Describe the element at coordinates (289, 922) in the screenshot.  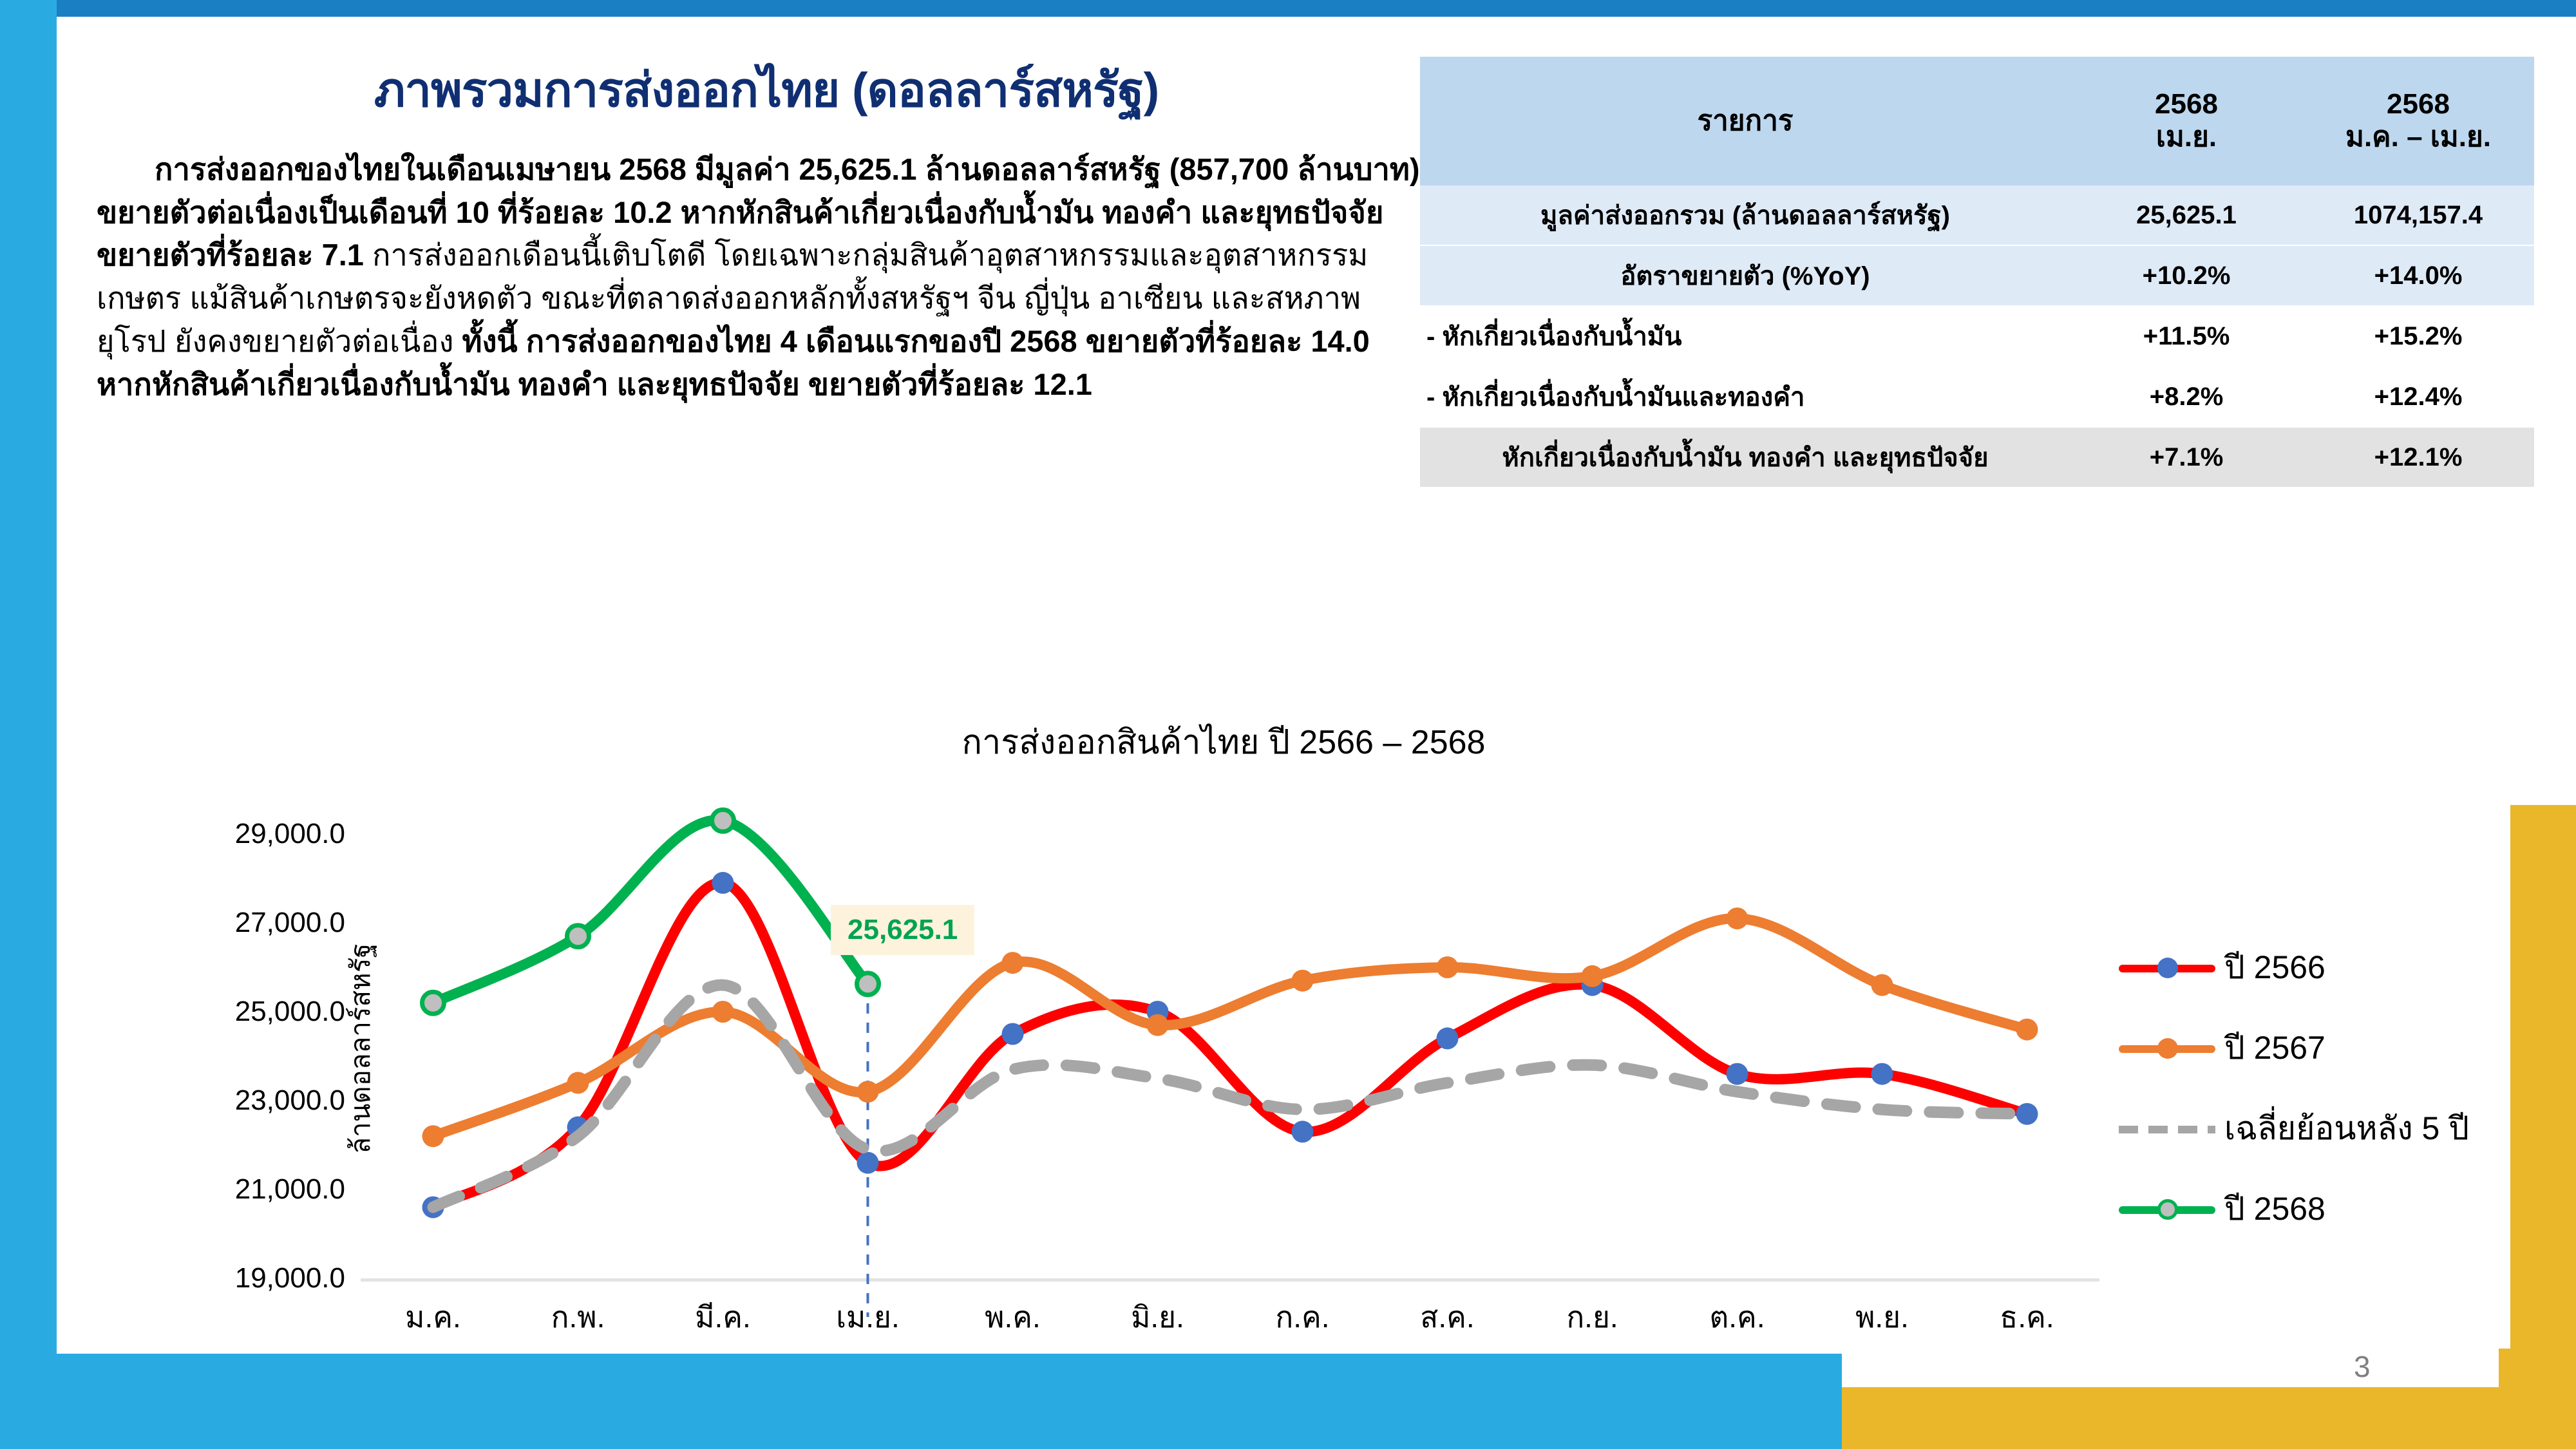
I see `y-axis-tick-label: 27,000.0` at that location.